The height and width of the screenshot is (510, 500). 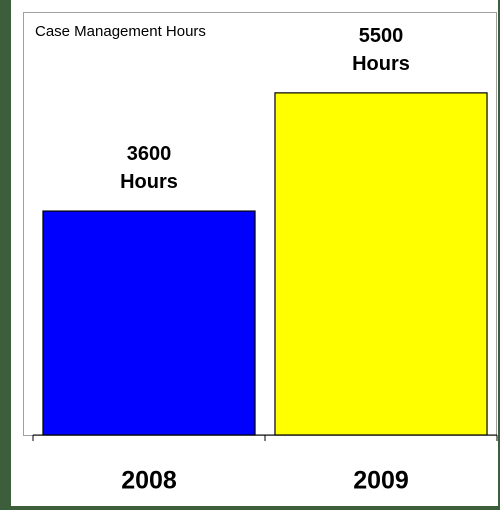 I want to click on chart-title: Case Management Hours, so click(x=120, y=31).